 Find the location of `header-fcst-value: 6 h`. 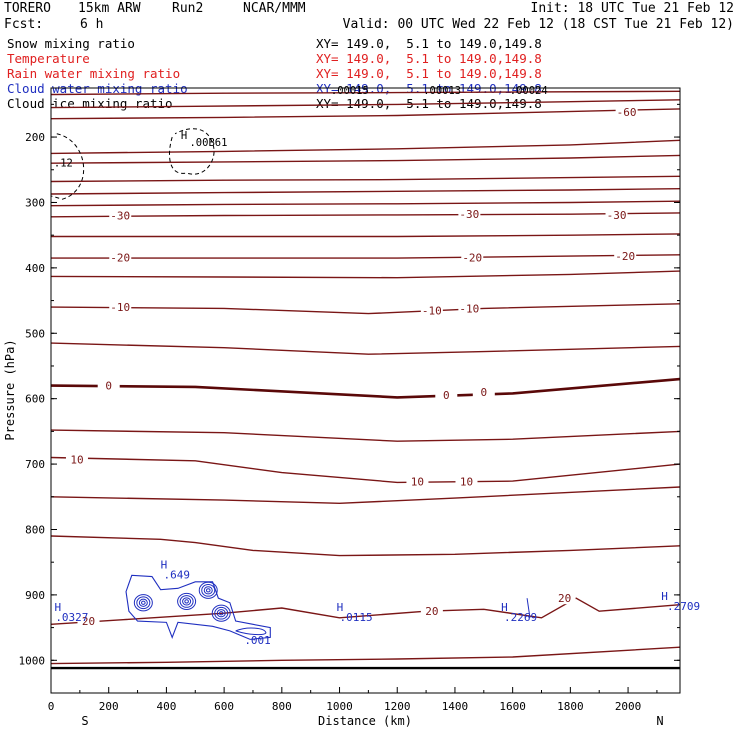

header-fcst-value: 6 h is located at coordinates (92, 24).